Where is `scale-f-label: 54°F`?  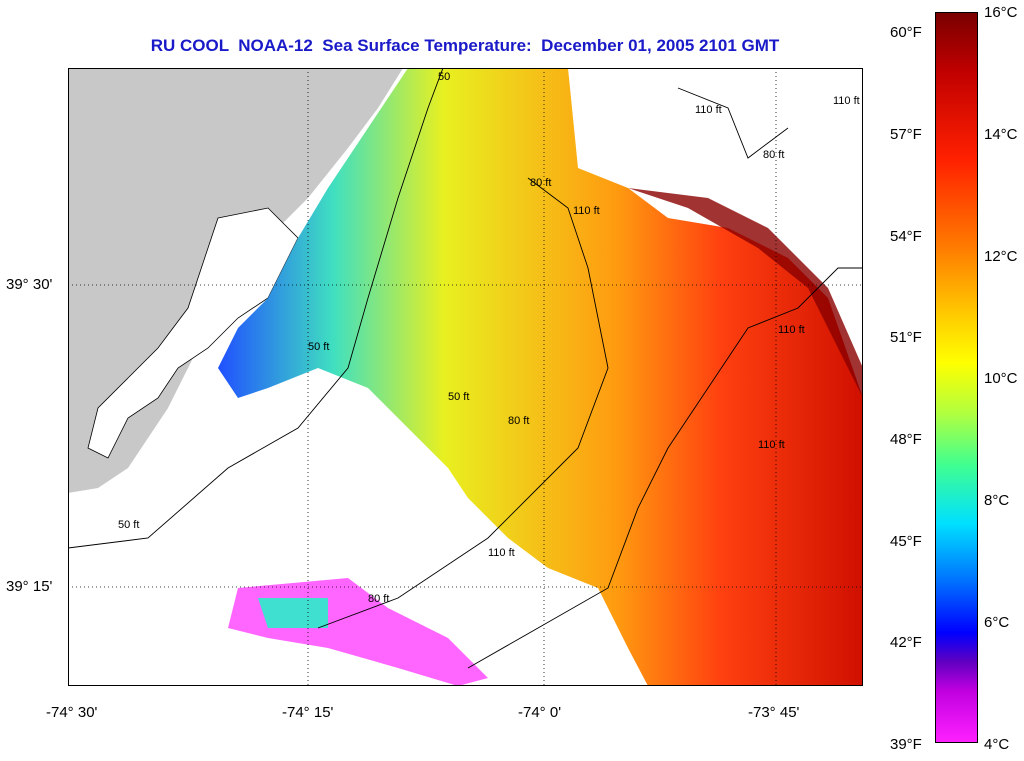 scale-f-label: 54°F is located at coordinates (906, 236).